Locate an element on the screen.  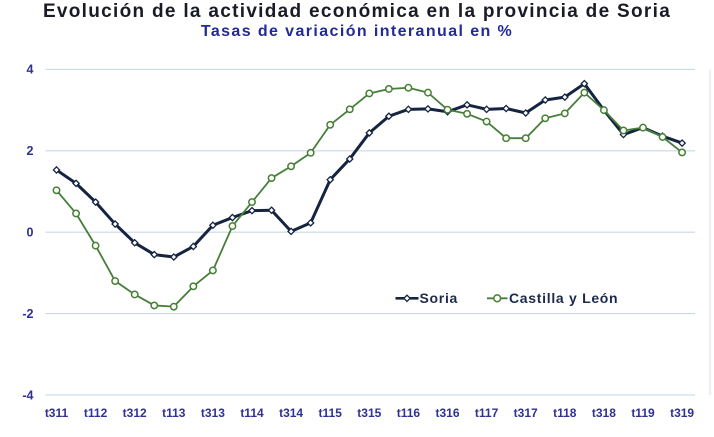
svg-text: t119 is located at coordinates (643, 413).